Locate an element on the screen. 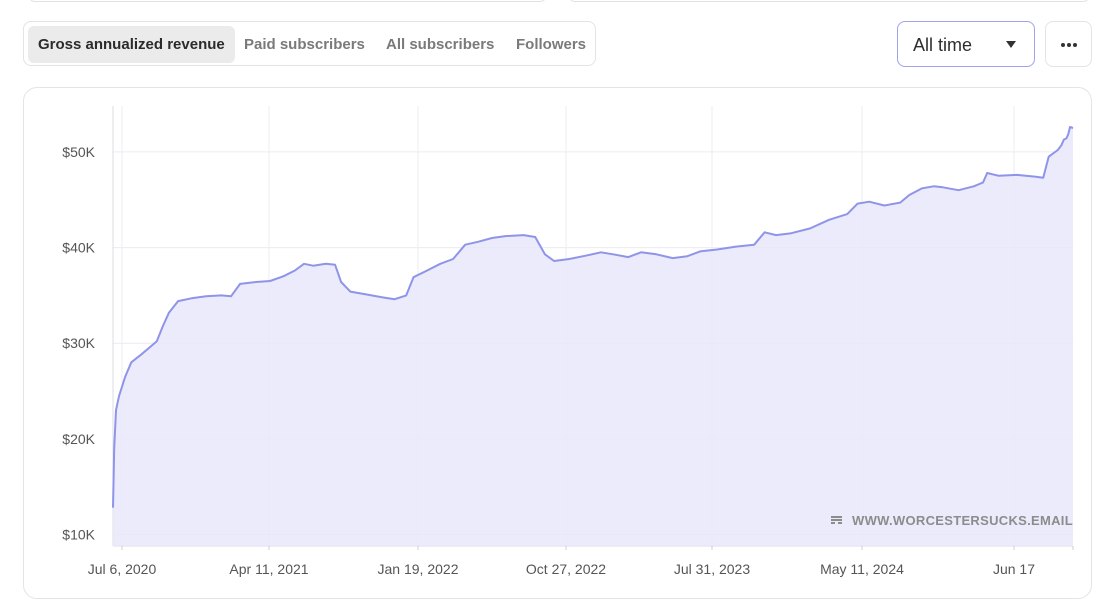 The image size is (1103, 615). y-tick-label: $50K is located at coordinates (78, 152).